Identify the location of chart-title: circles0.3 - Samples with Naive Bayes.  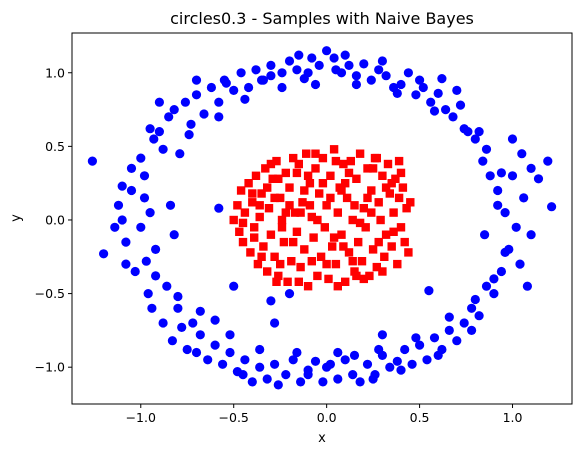
(322, 18).